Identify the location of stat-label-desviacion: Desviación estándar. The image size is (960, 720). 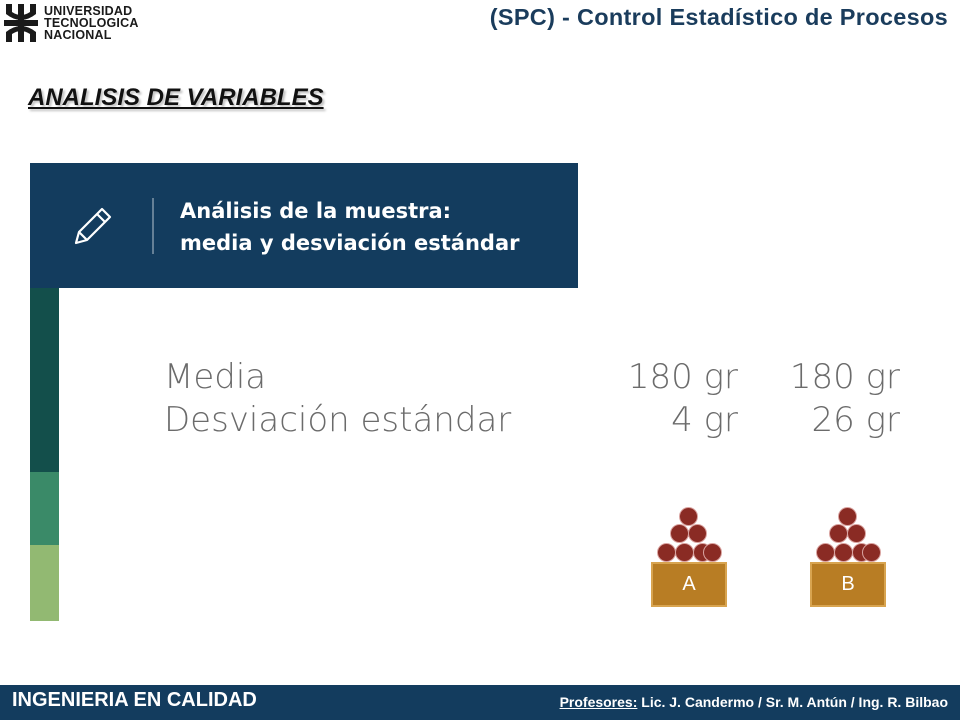
(338, 420).